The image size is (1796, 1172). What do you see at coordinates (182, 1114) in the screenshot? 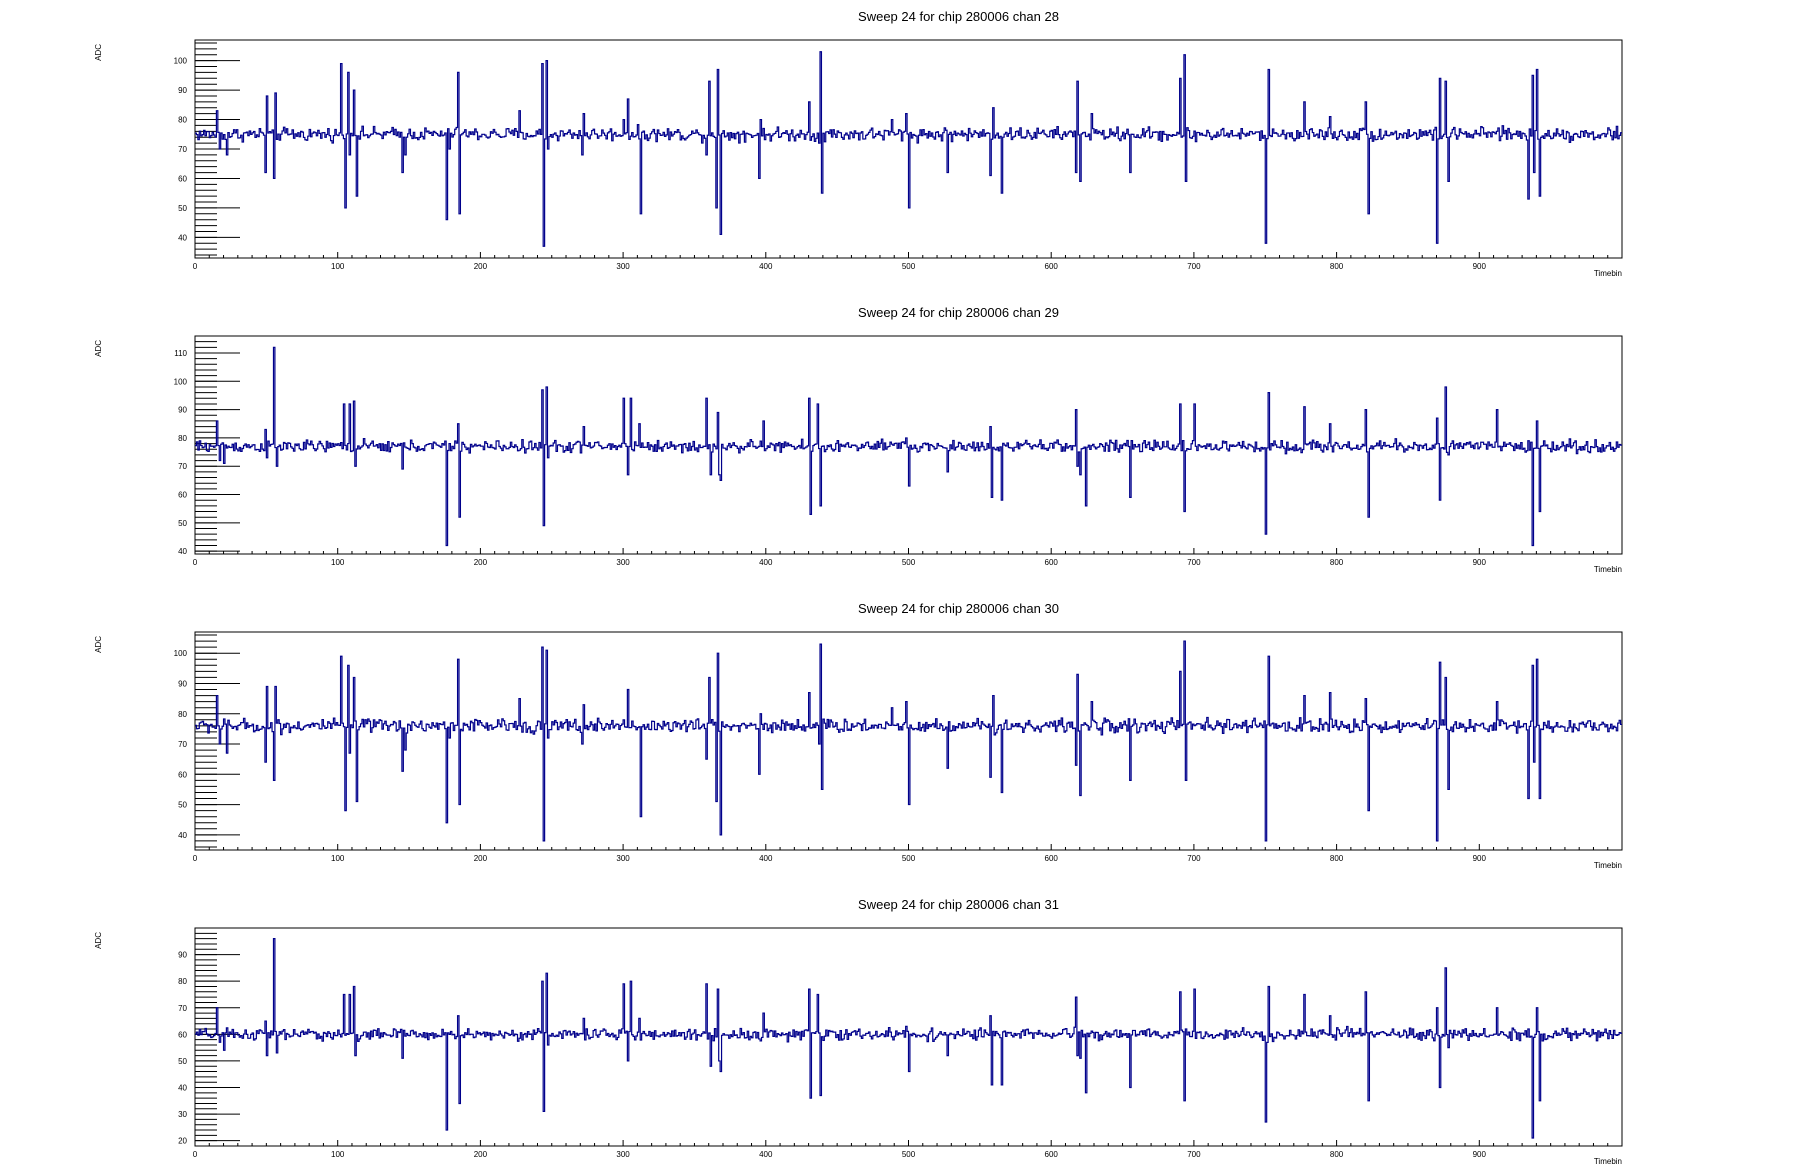
I see `y-tick-label: 30` at bounding box center [182, 1114].